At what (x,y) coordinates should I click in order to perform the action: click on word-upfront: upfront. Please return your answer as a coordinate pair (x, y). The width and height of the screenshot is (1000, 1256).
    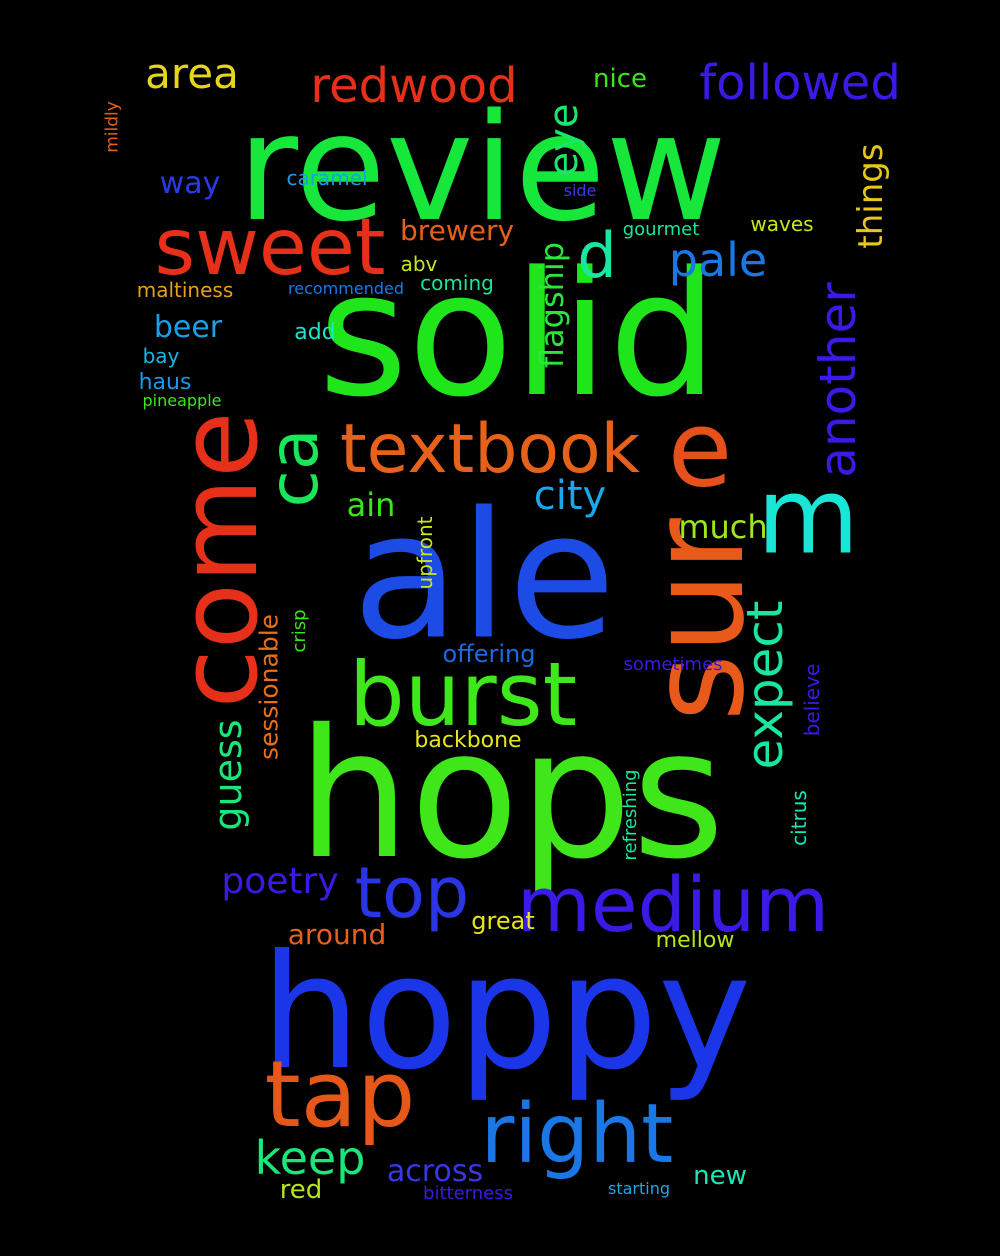
    Looking at the image, I should click on (425, 553).